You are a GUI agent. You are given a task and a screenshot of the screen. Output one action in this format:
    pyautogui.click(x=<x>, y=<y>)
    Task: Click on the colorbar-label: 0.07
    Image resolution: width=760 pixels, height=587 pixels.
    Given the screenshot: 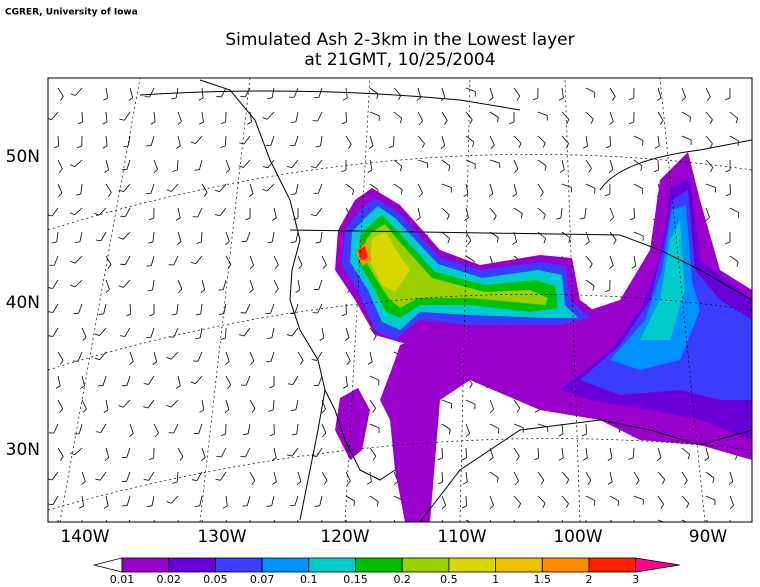 What is the action you would take?
    pyautogui.click(x=262, y=579)
    